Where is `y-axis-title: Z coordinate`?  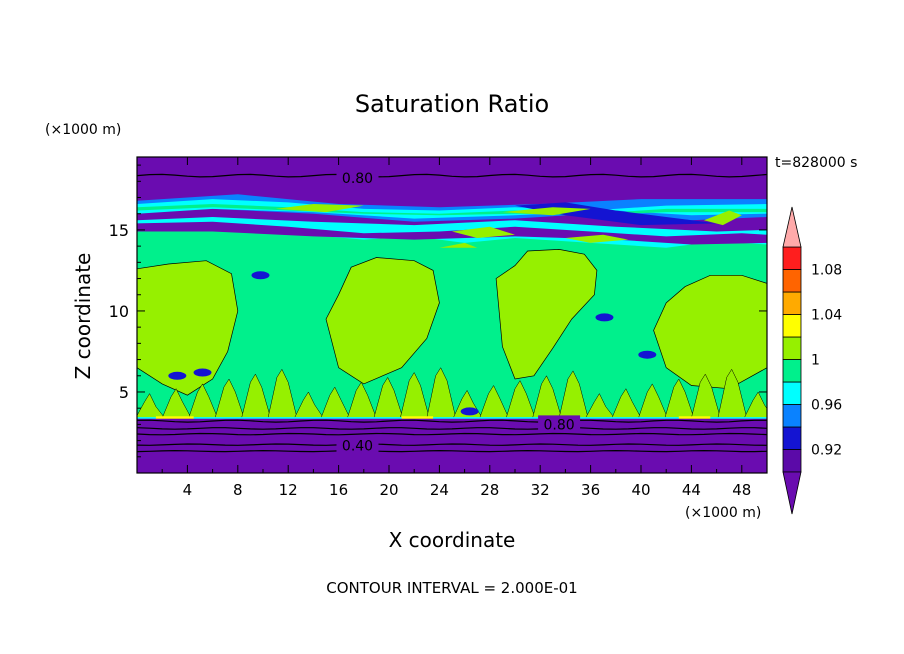 y-axis-title: Z coordinate is located at coordinates (83, 316).